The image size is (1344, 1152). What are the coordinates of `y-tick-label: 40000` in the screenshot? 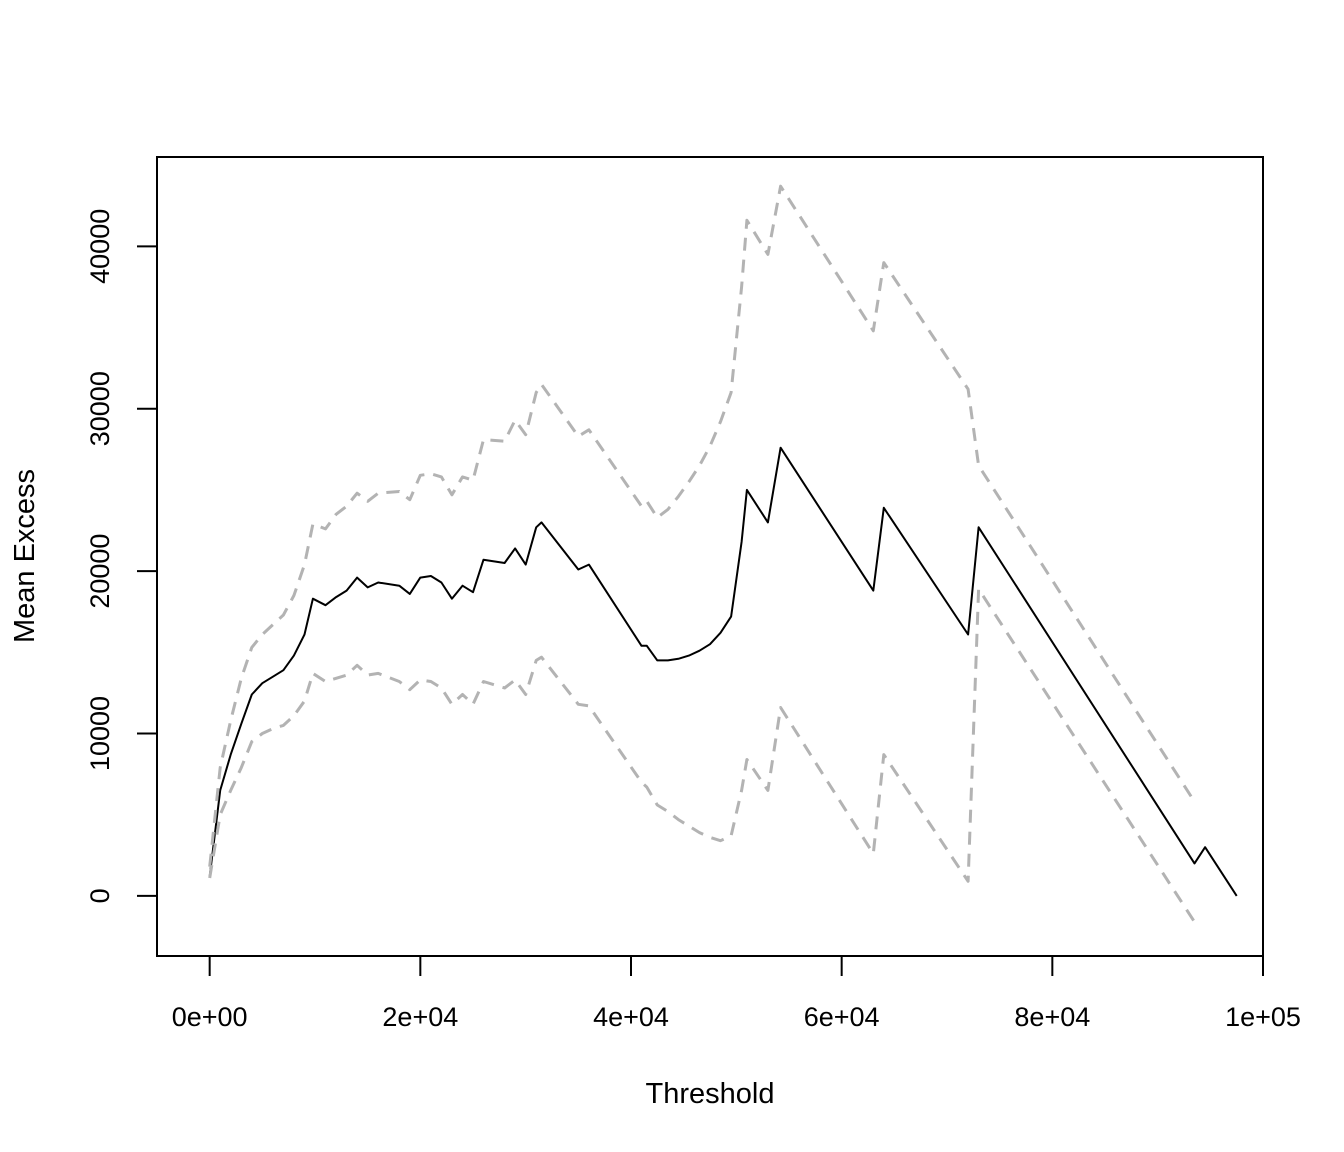 It's located at (100, 246).